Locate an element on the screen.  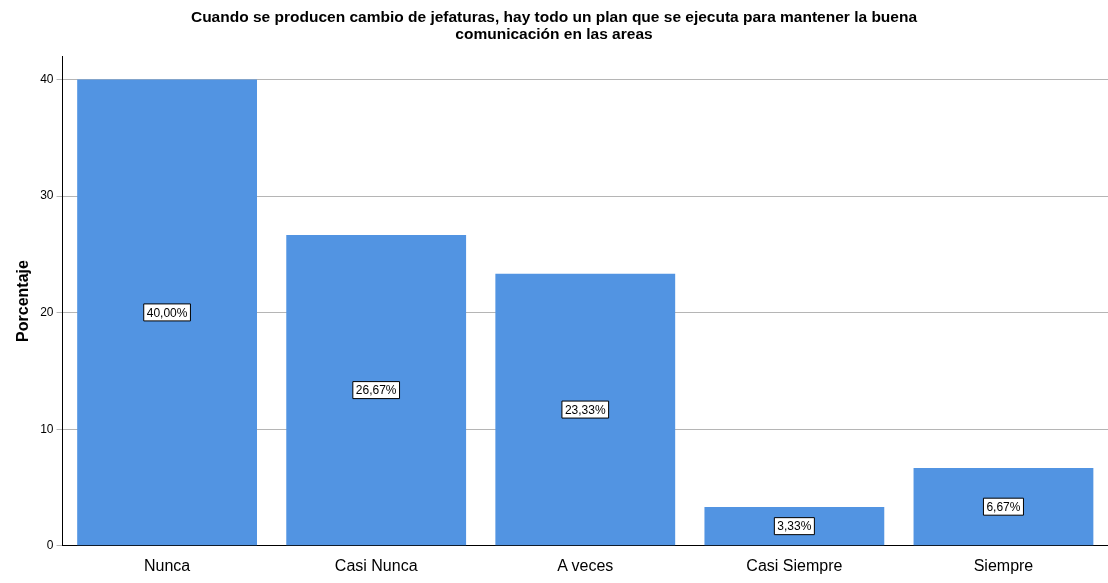
y-tick-label: 30 is located at coordinates (47, 195).